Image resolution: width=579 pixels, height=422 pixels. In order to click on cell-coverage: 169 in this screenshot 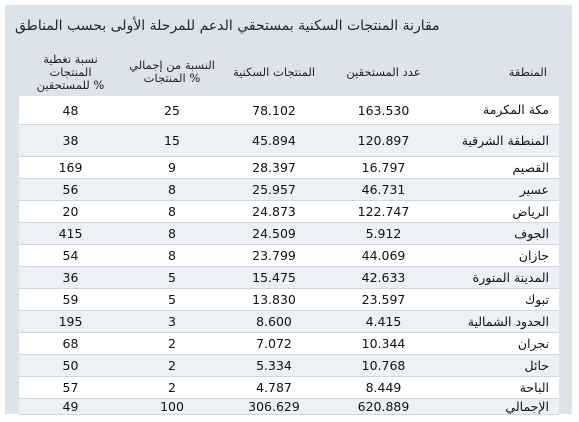, I will do `click(70, 168)`.